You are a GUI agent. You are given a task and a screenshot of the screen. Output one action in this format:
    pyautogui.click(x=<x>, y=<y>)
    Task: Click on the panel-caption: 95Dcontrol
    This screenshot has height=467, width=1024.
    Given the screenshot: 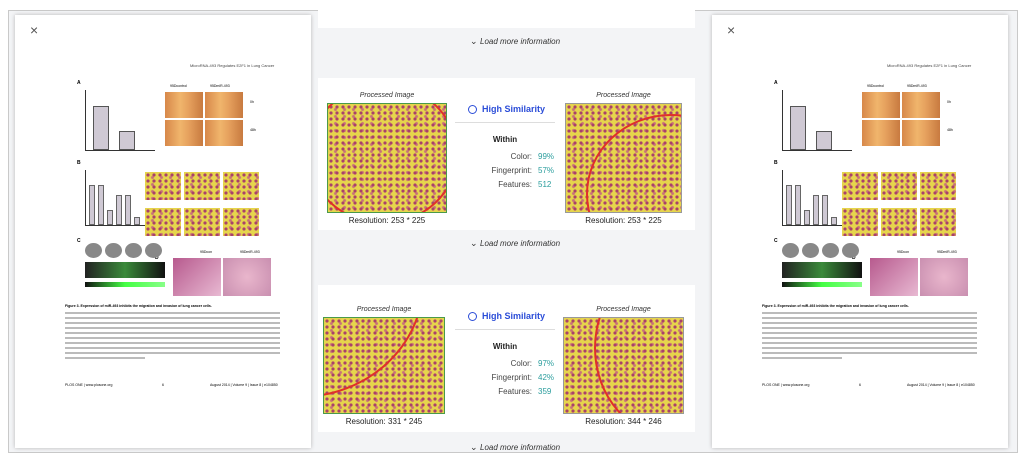 What is the action you would take?
    pyautogui.click(x=875, y=86)
    